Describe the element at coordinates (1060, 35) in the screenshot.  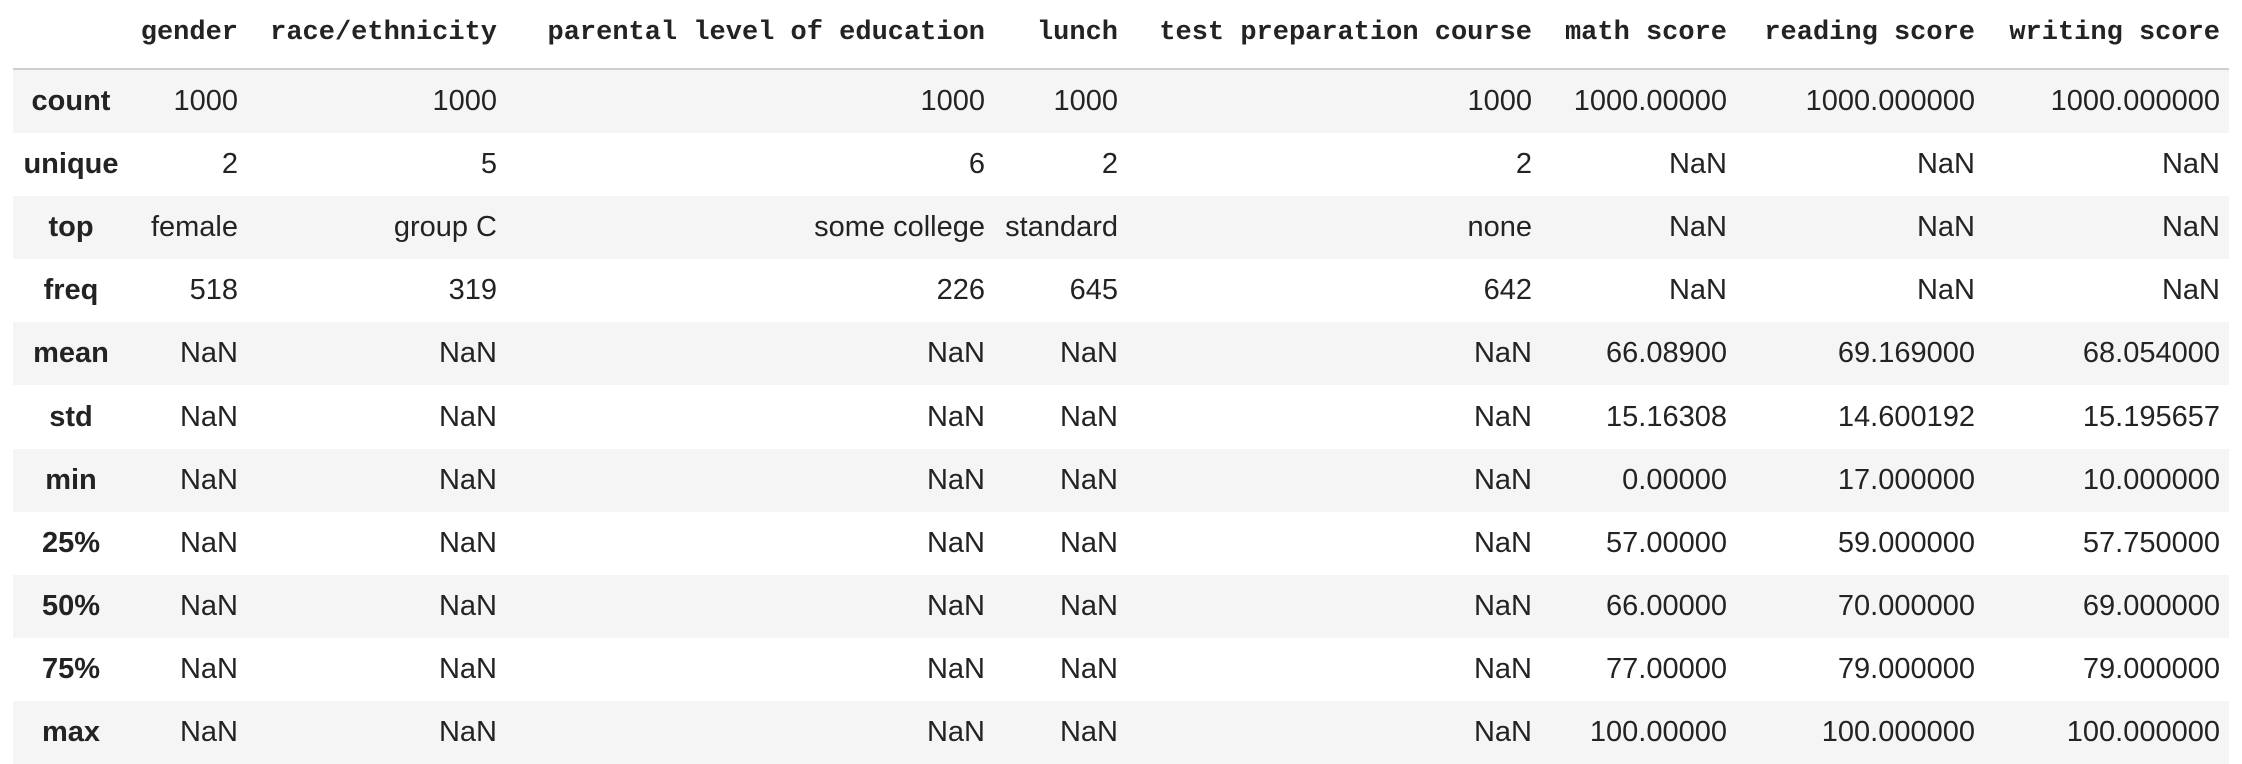
I see `column-header-lunch: lunch` at that location.